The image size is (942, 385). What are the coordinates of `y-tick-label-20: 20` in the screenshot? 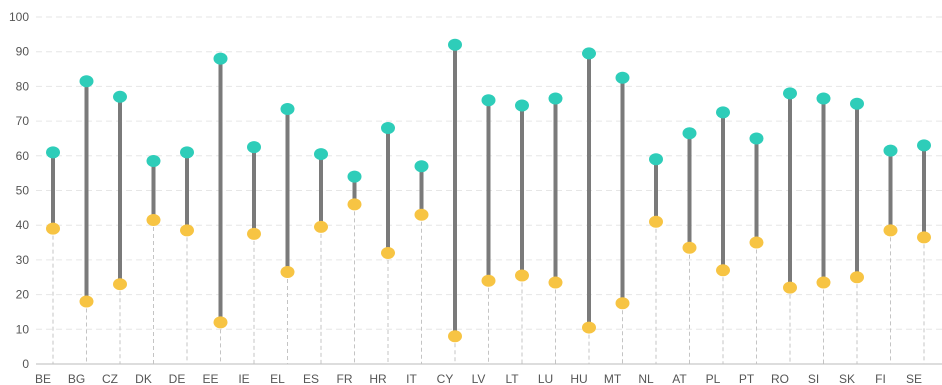 It's located at (23, 295).